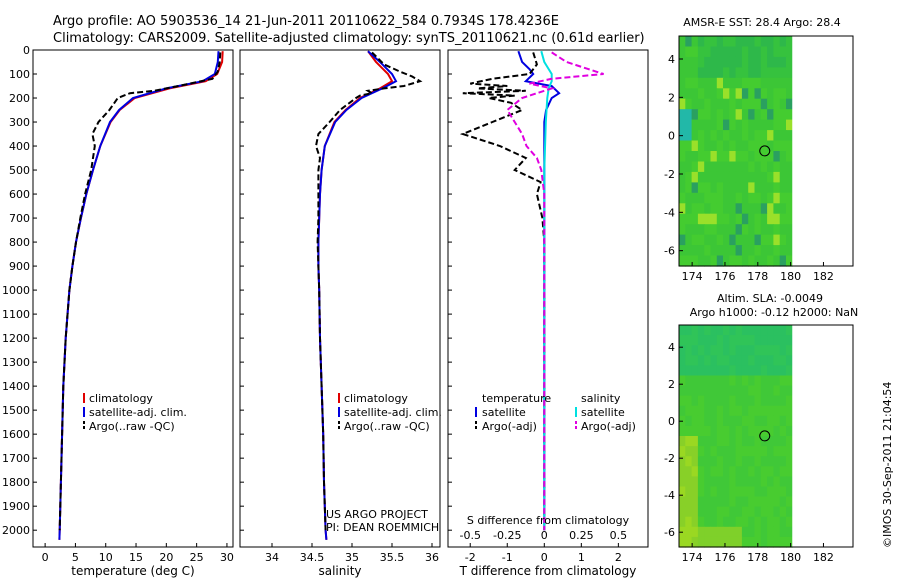 This screenshot has width=900, height=580. What do you see at coordinates (16, 290) in the screenshot?
I see `temp-ytick-label: 1000` at bounding box center [16, 290].